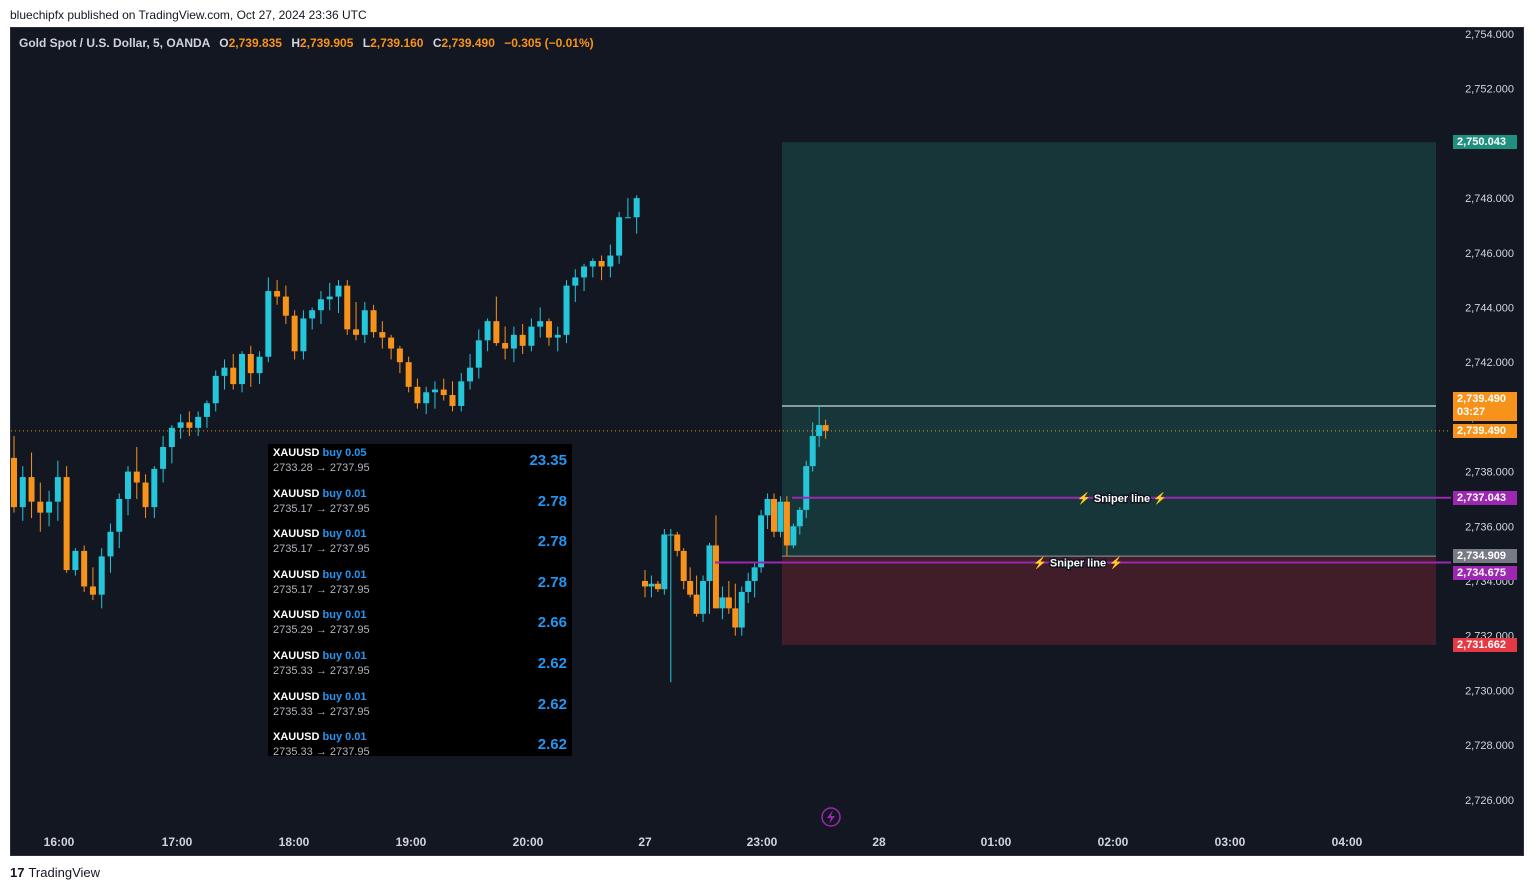  Describe the element at coordinates (645, 842) in the screenshot. I see `x-tick-label: 27` at that location.